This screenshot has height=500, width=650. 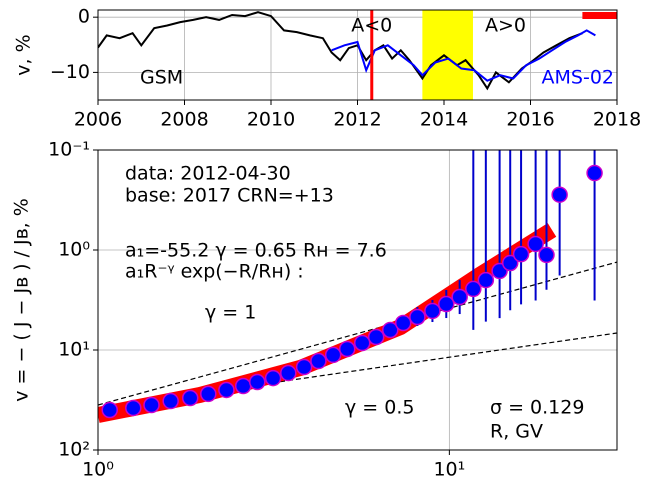 I want to click on series-line, so click(x=340, y=51).